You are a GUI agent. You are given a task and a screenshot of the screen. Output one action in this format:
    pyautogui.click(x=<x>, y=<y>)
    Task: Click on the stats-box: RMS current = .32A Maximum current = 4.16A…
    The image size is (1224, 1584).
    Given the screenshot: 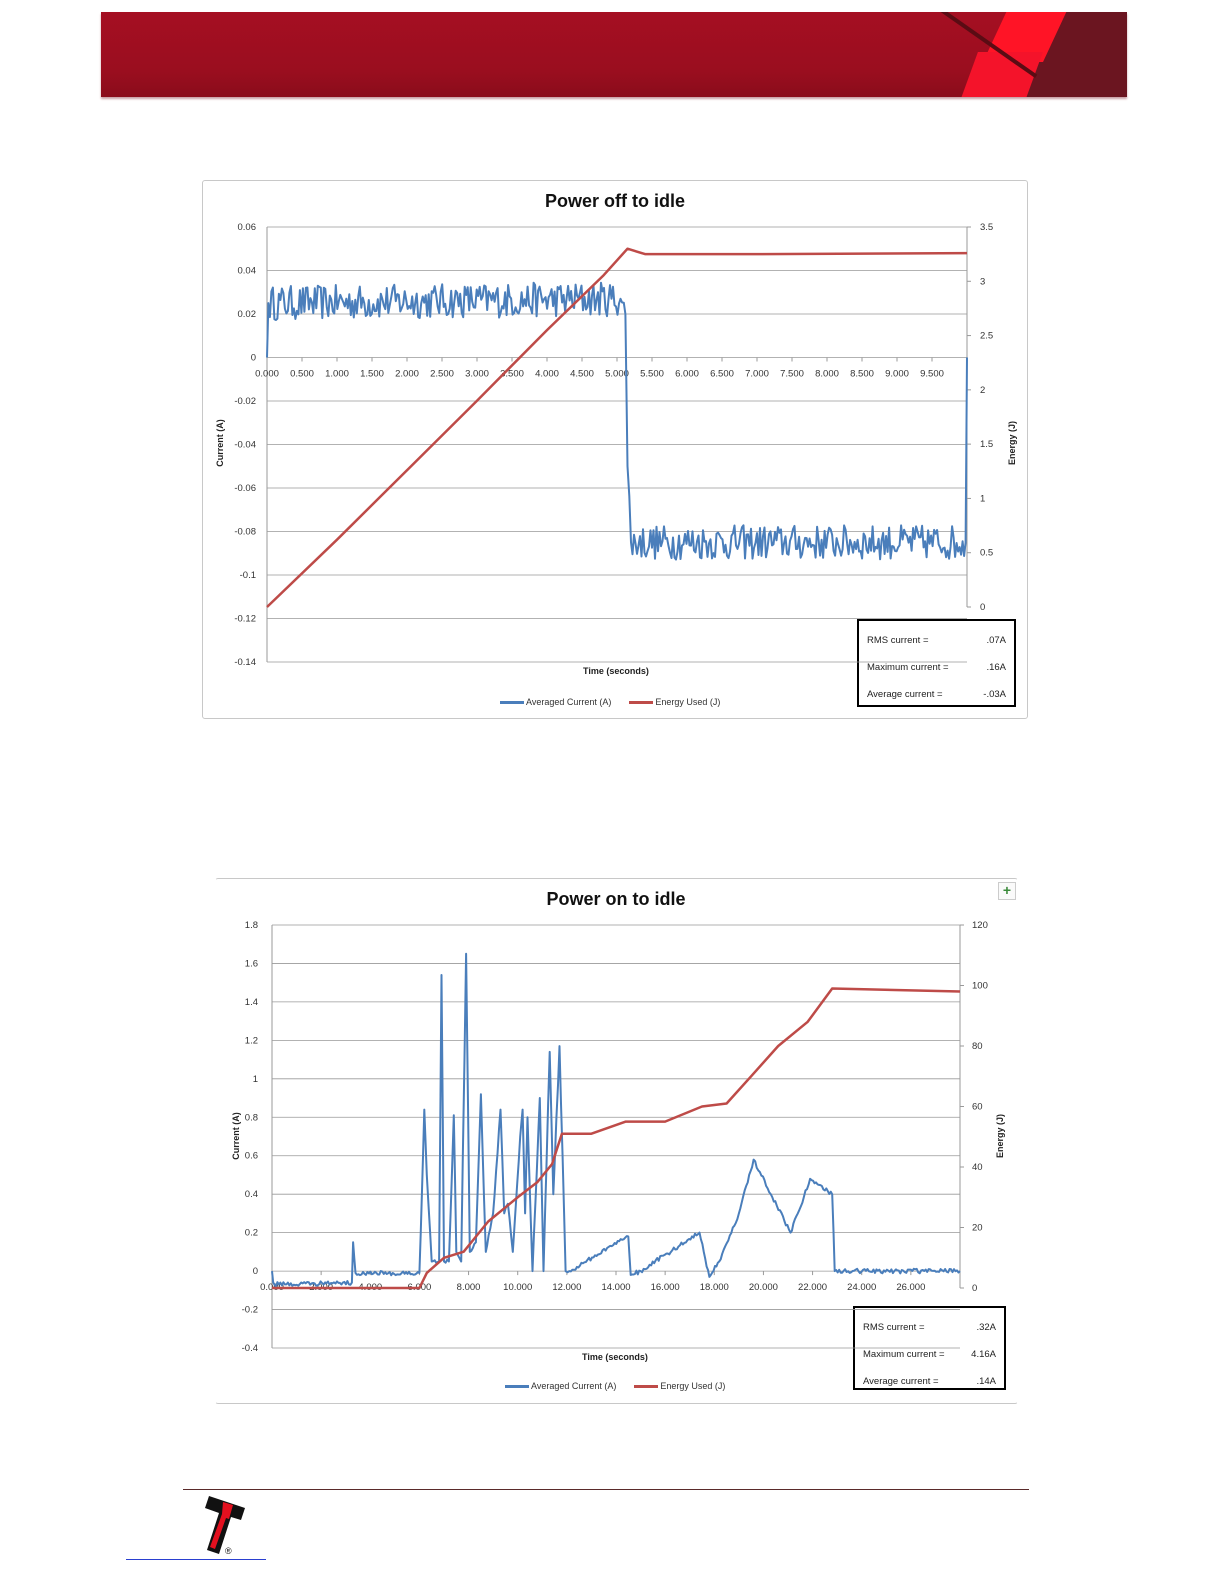 What is the action you would take?
    pyautogui.click(x=929, y=1348)
    